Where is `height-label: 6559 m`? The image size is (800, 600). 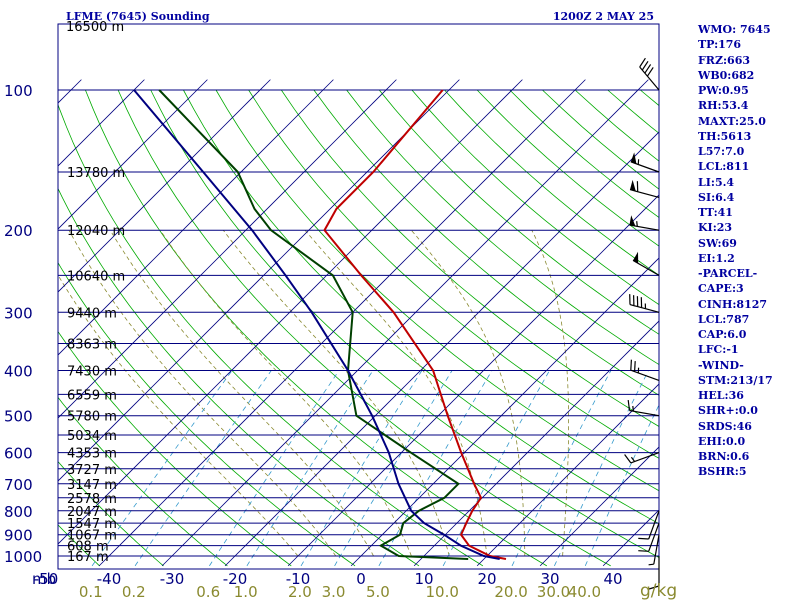
height-label: 6559 m is located at coordinates (92, 395).